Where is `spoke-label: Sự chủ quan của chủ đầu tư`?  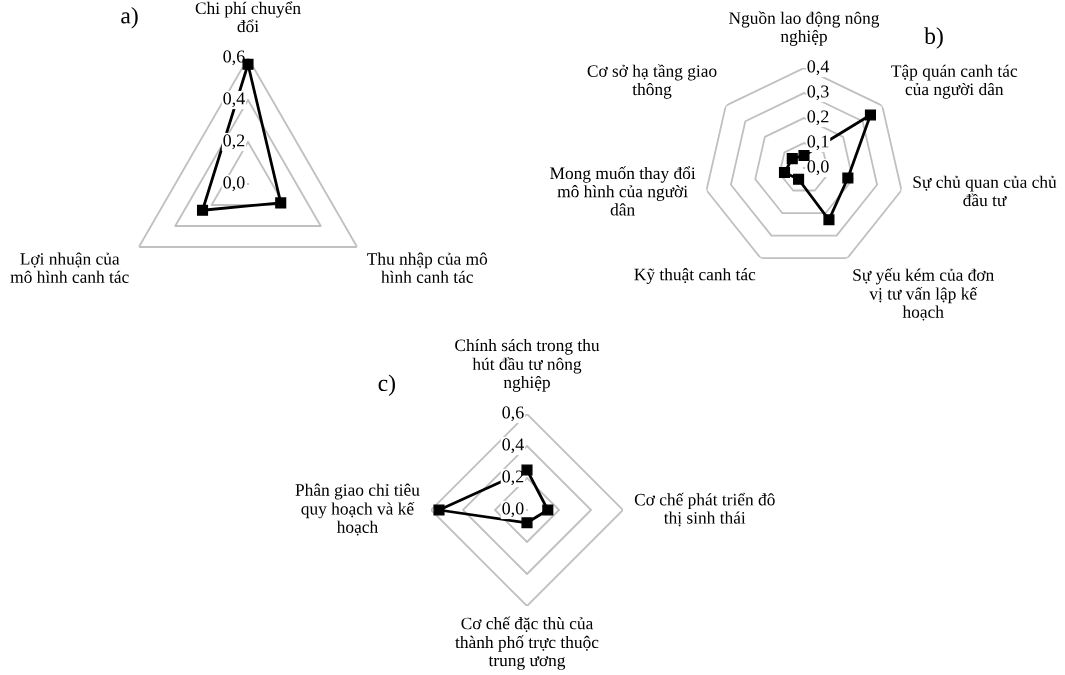
spoke-label: Sự chủ quan của chủ đầu tư is located at coordinates (985, 191).